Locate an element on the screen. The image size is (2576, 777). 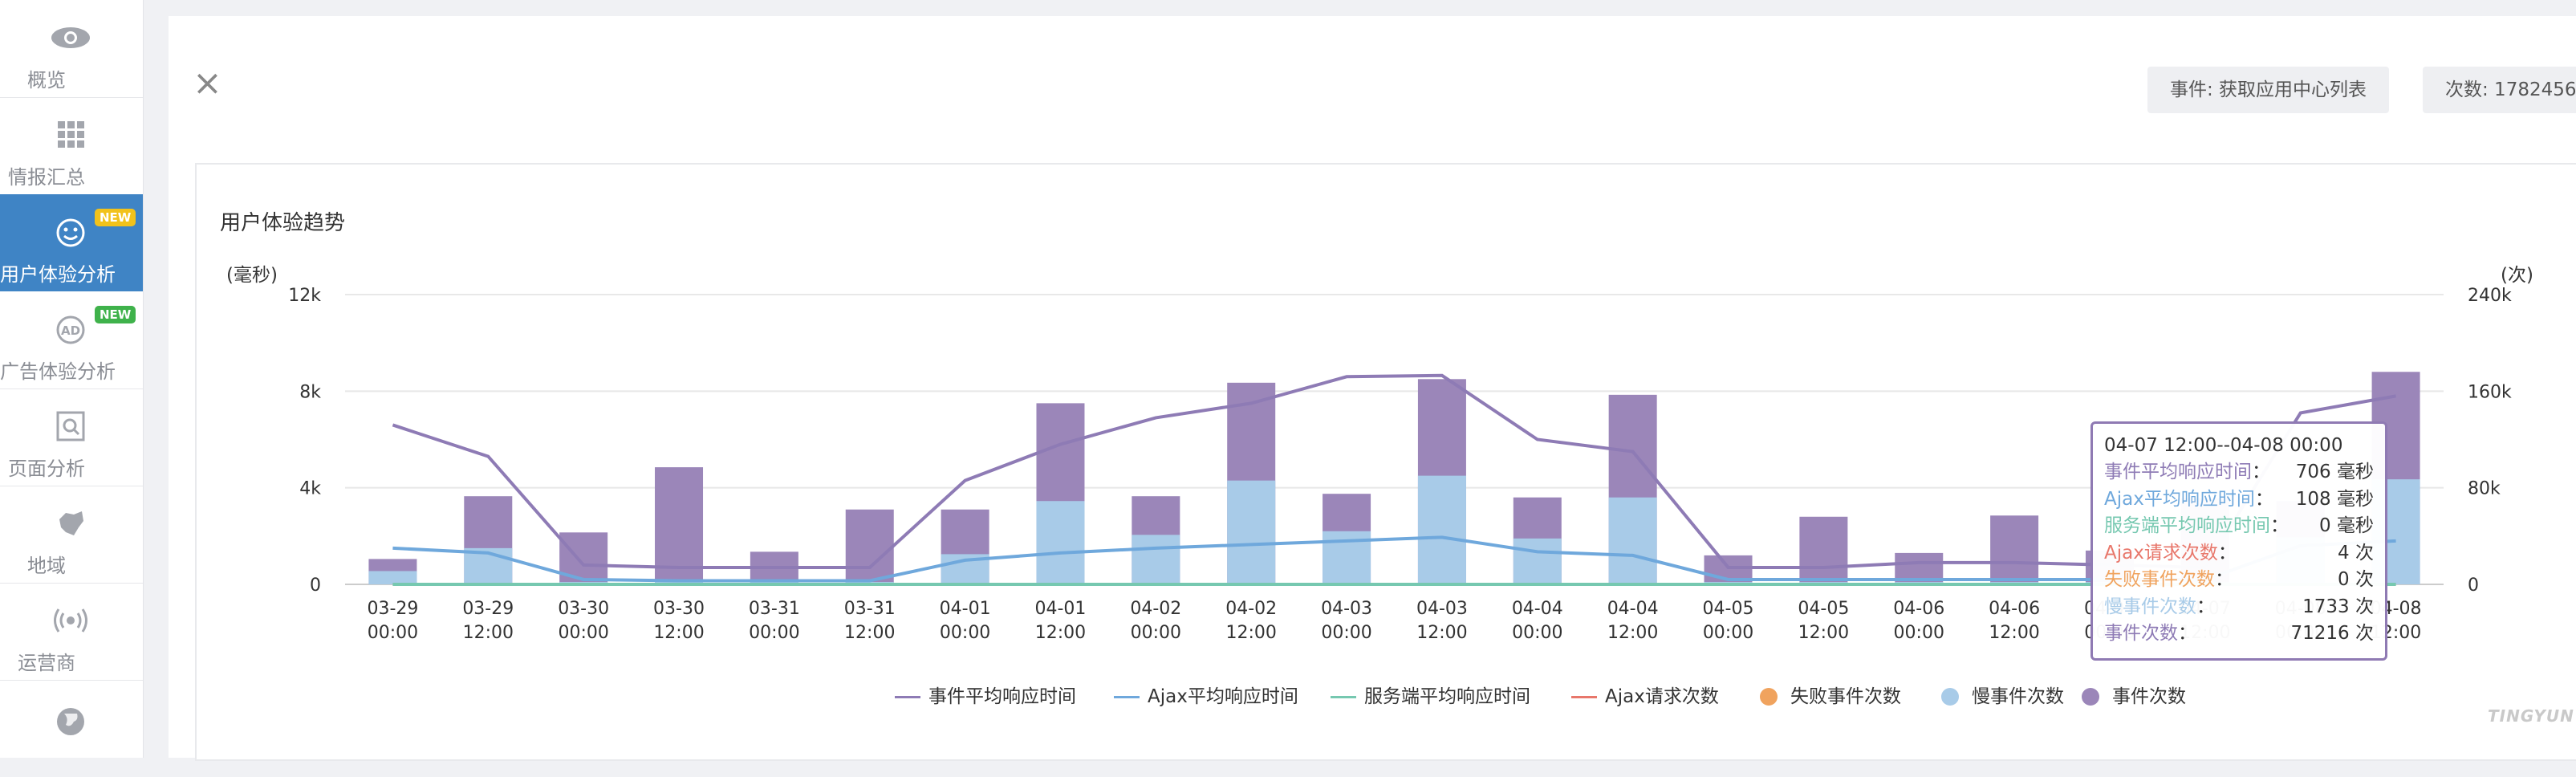
sidebar-item-ad-experience: AD NEW 广告体验分析 is located at coordinates (72, 340).